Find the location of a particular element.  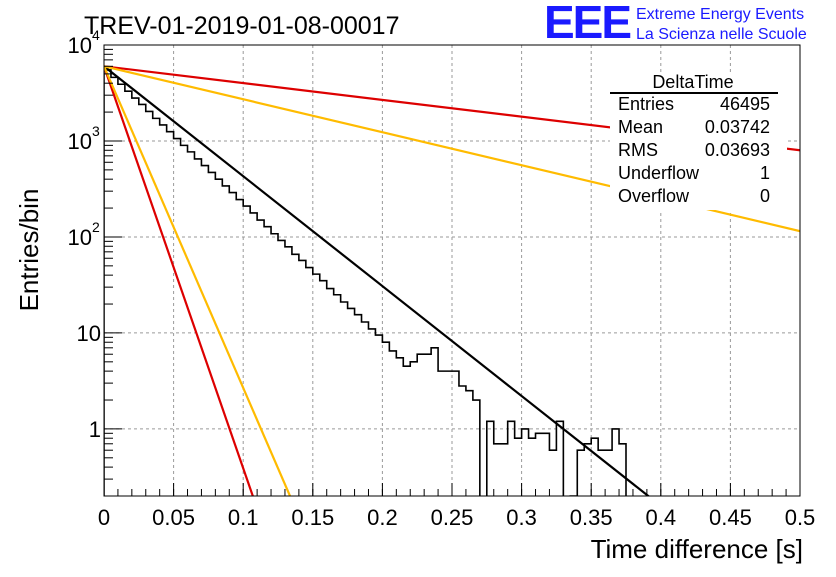

logo-line-2: La Scienza nelle Scuole is located at coordinates (721, 34).